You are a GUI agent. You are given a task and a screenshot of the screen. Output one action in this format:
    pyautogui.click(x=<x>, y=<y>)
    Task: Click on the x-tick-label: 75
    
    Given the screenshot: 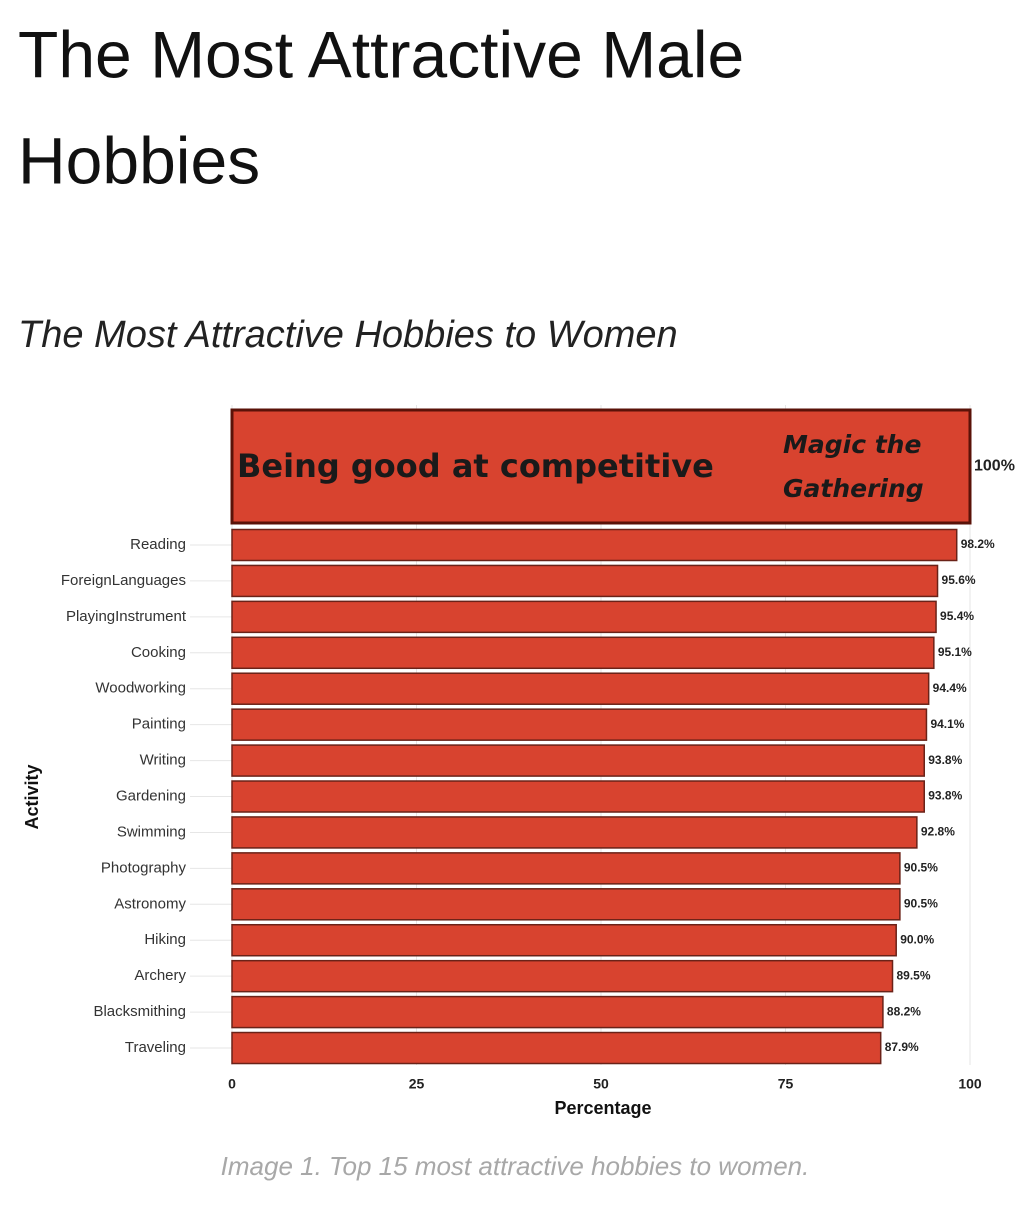 What is the action you would take?
    pyautogui.click(x=786, y=1084)
    